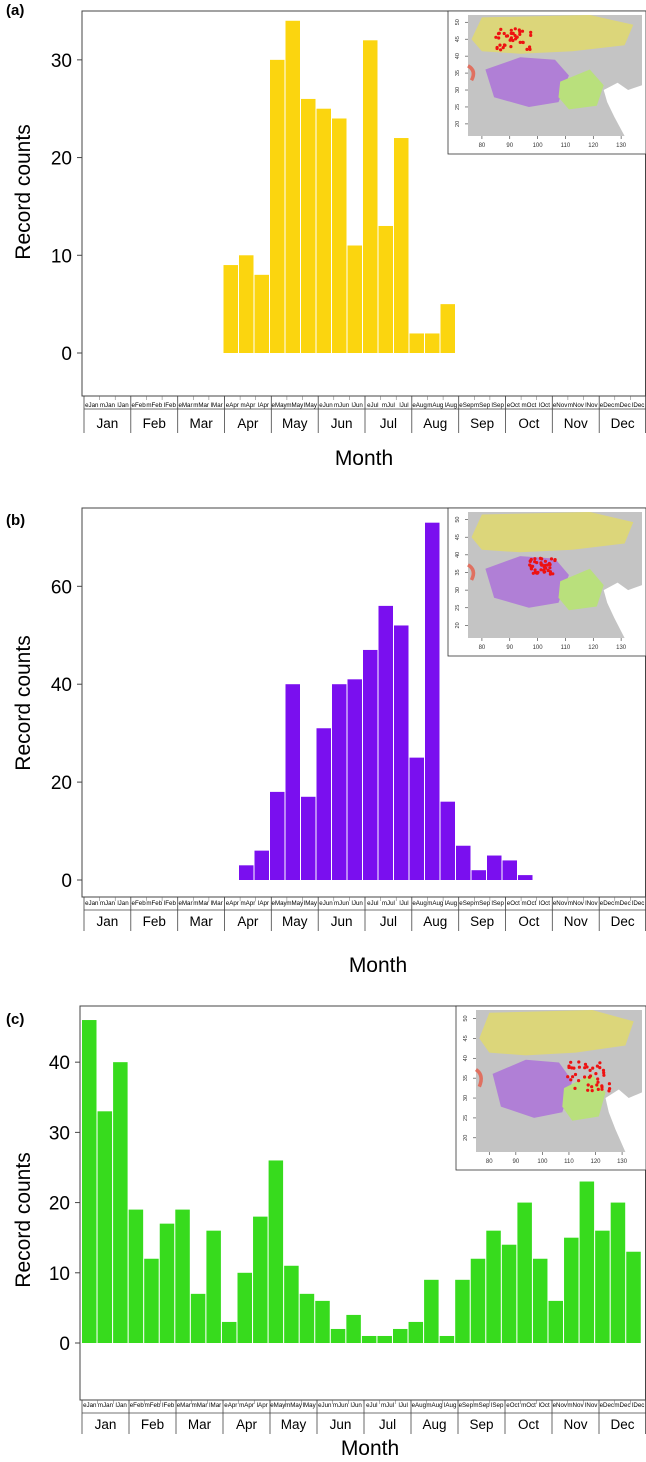 This screenshot has width=646, height=1462. Describe the element at coordinates (387, 1424) in the screenshot. I see `month-tick-label: Jul` at that location.